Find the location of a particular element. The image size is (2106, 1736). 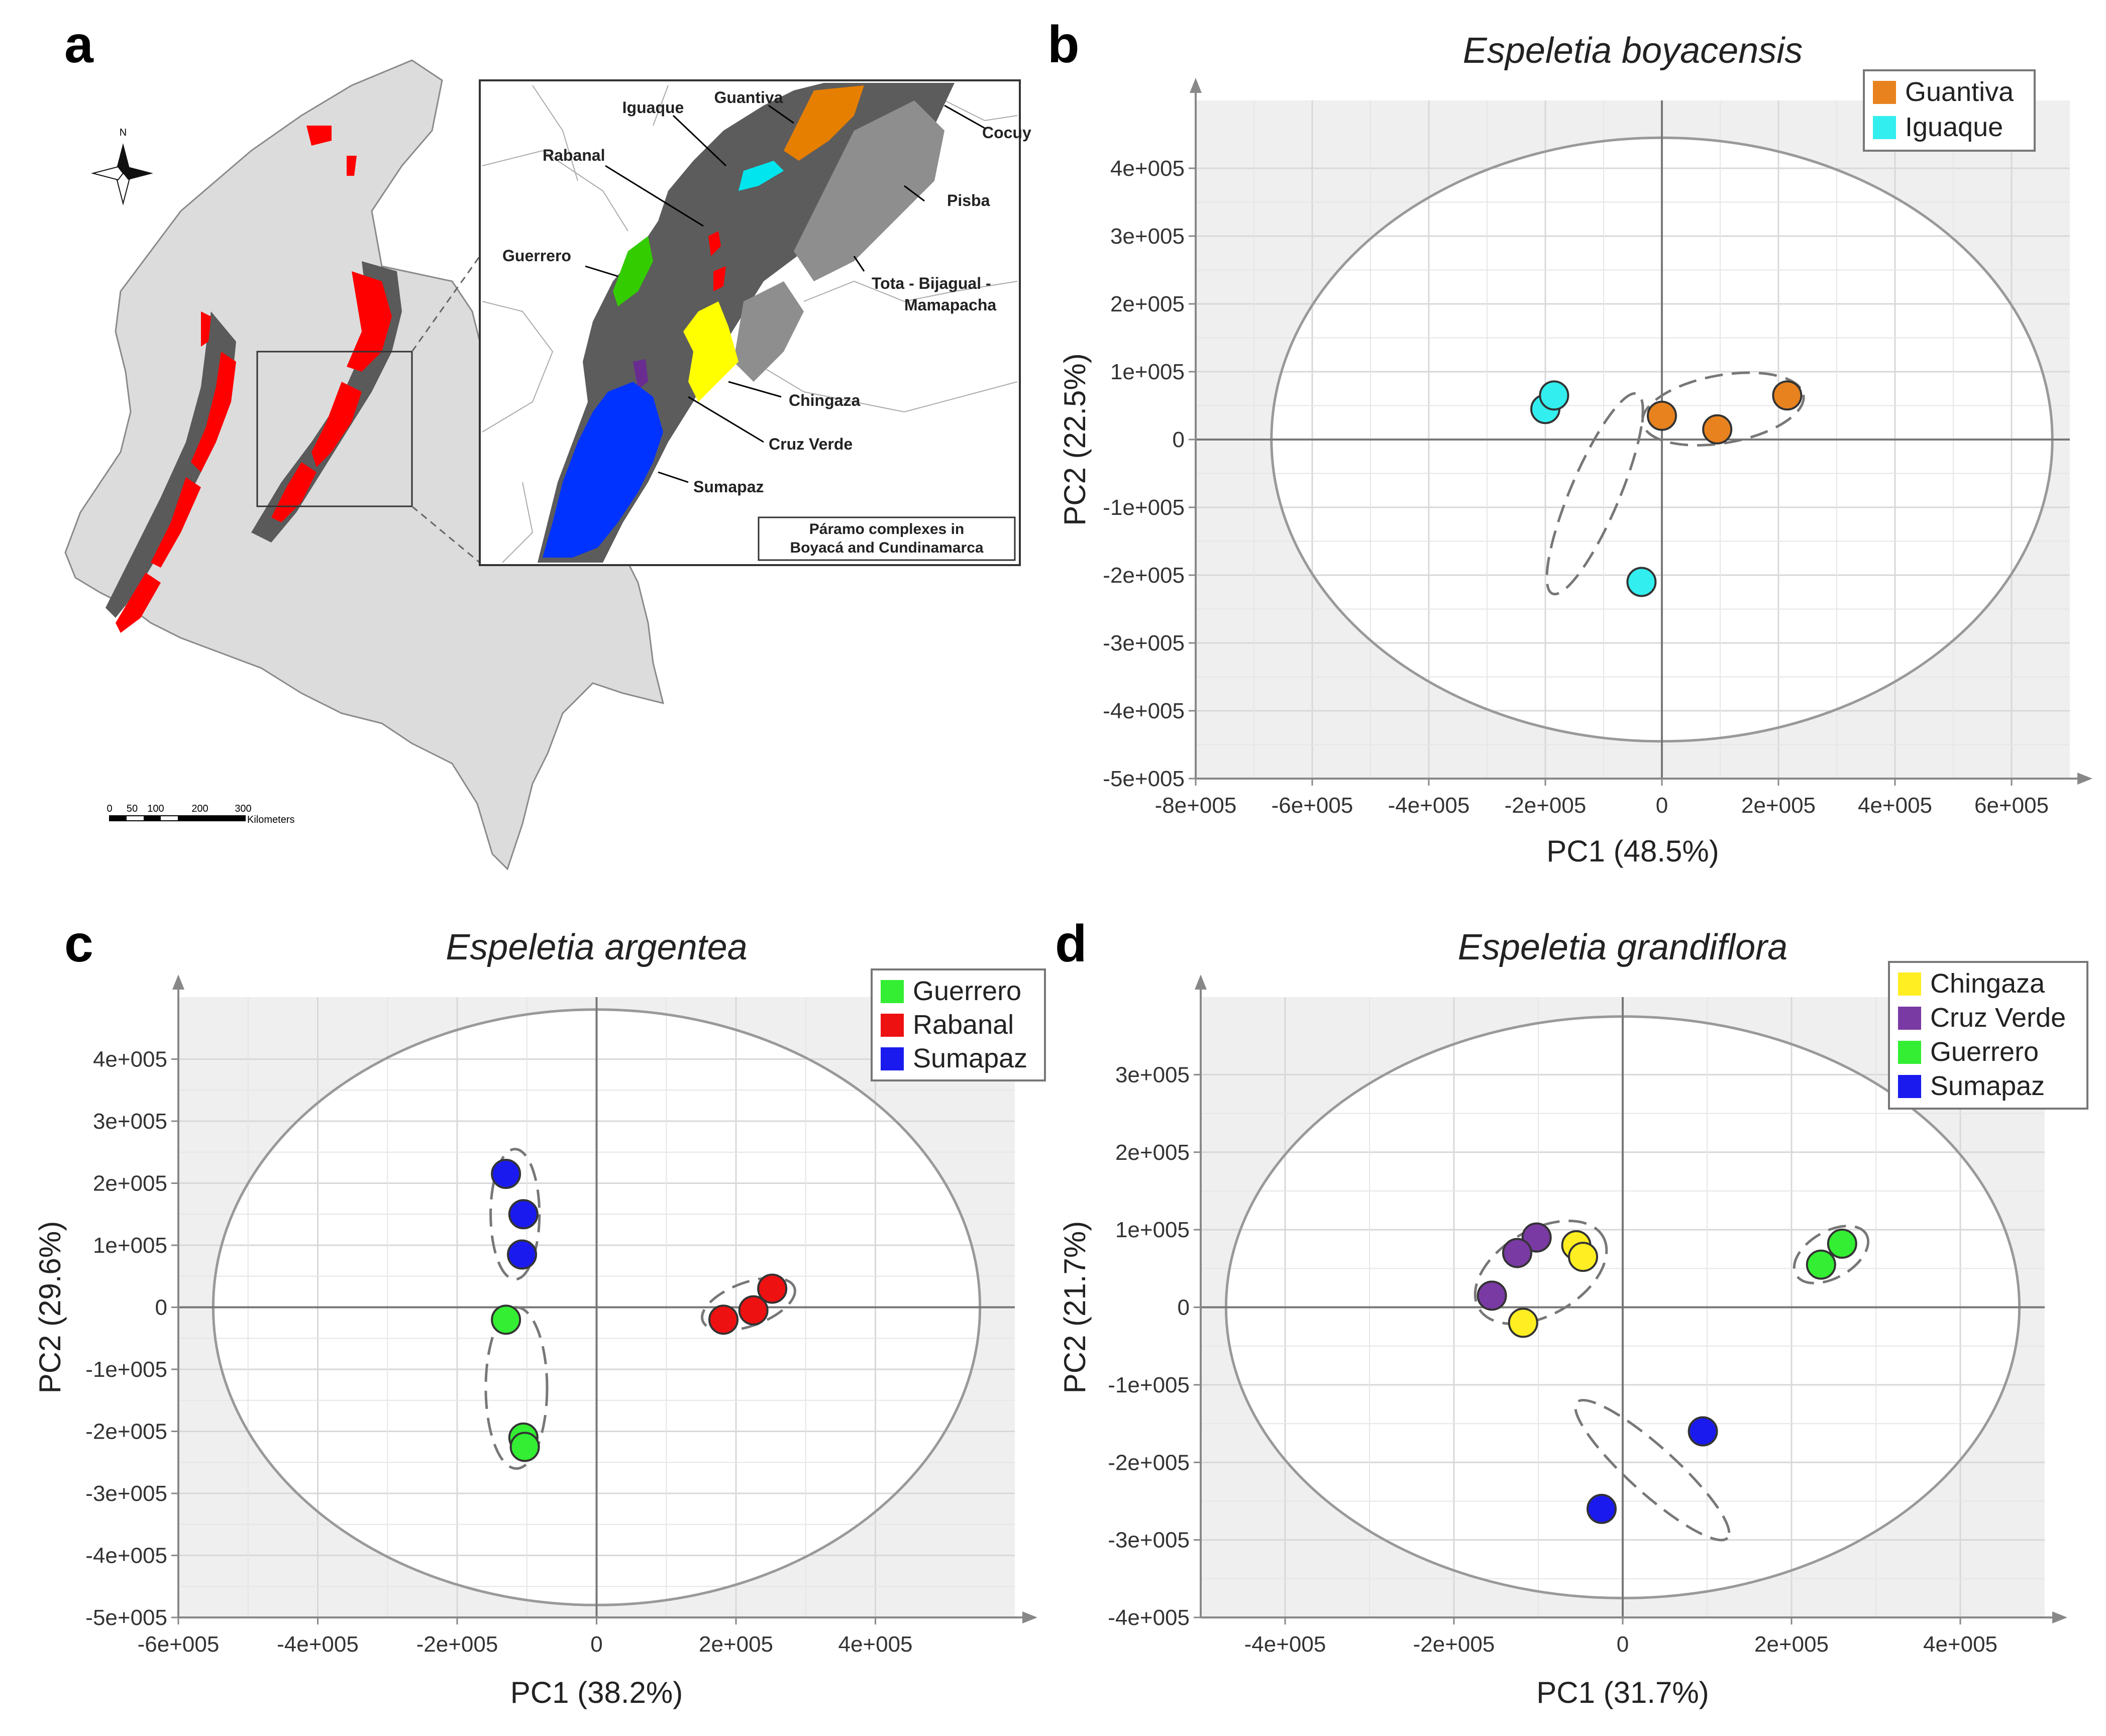

map-label-tota-2: Mamapacha is located at coordinates (950, 305).